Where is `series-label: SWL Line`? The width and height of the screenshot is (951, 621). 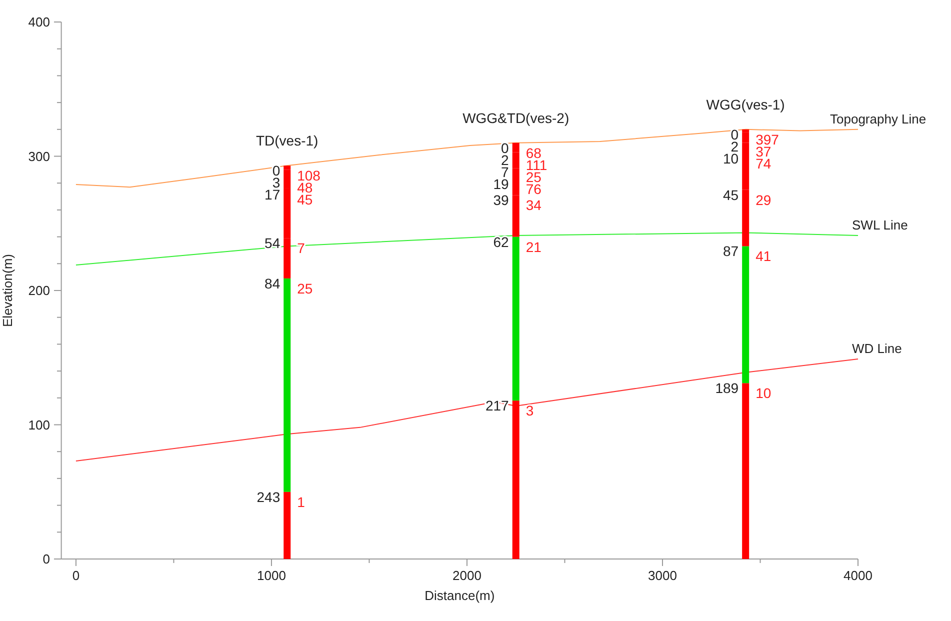 series-label: SWL Line is located at coordinates (880, 224).